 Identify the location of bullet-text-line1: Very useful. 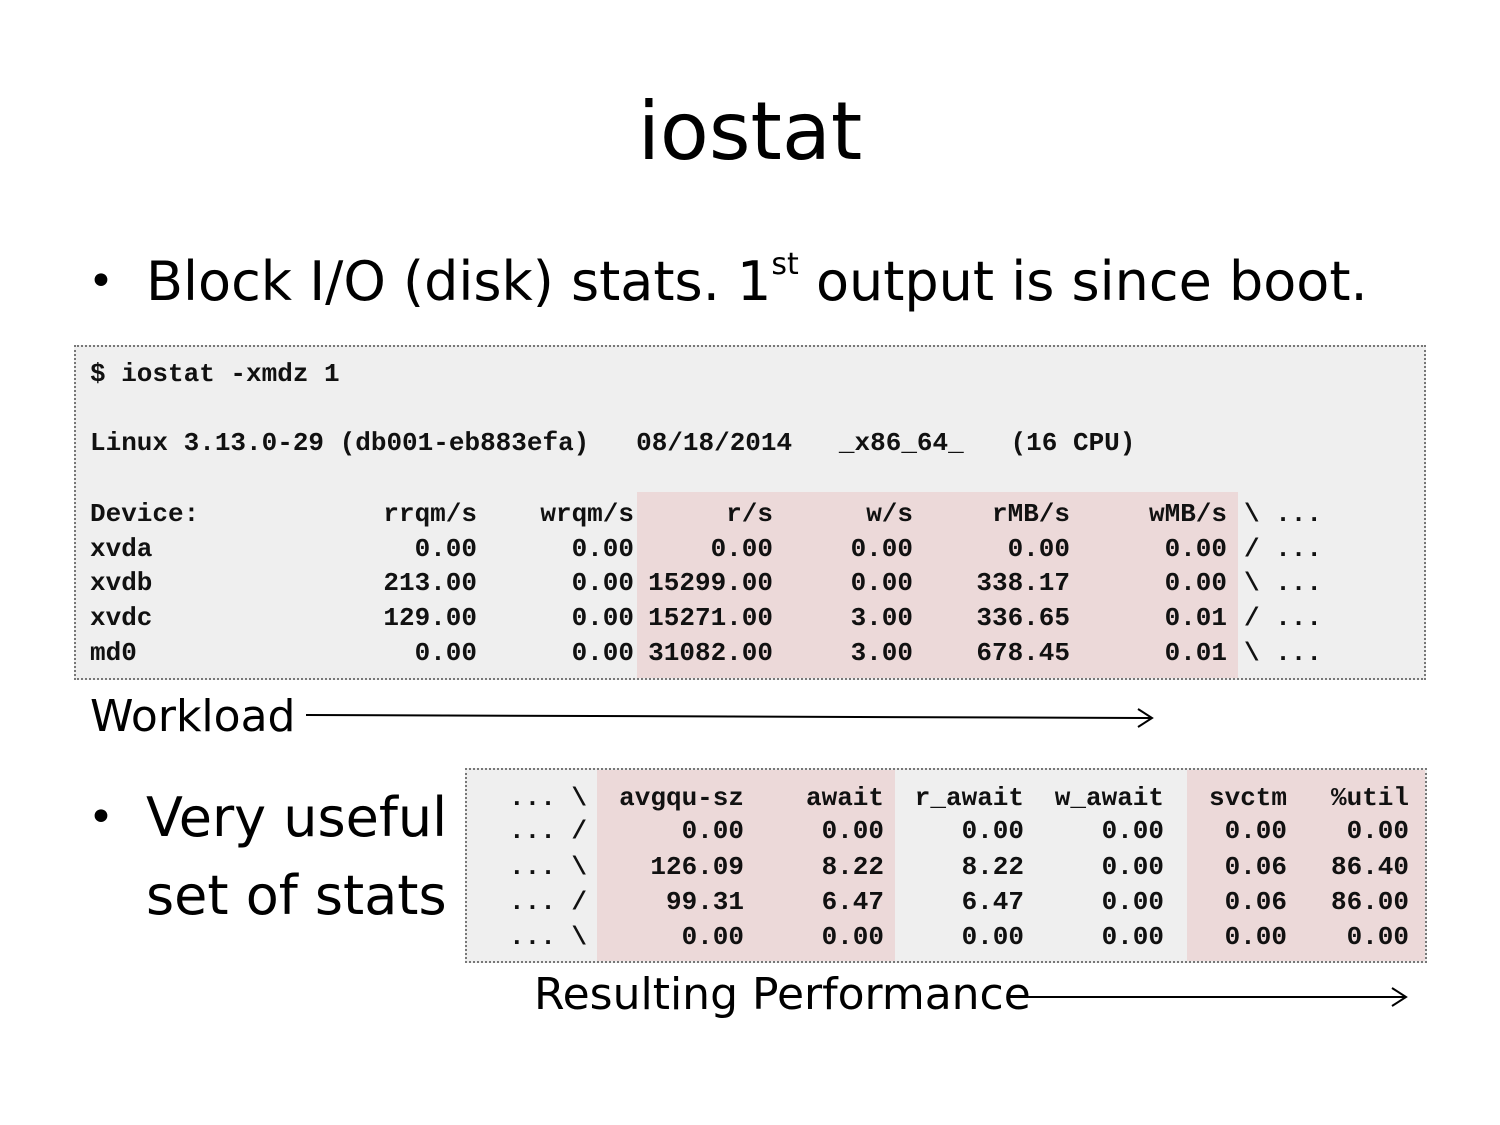
(297, 817).